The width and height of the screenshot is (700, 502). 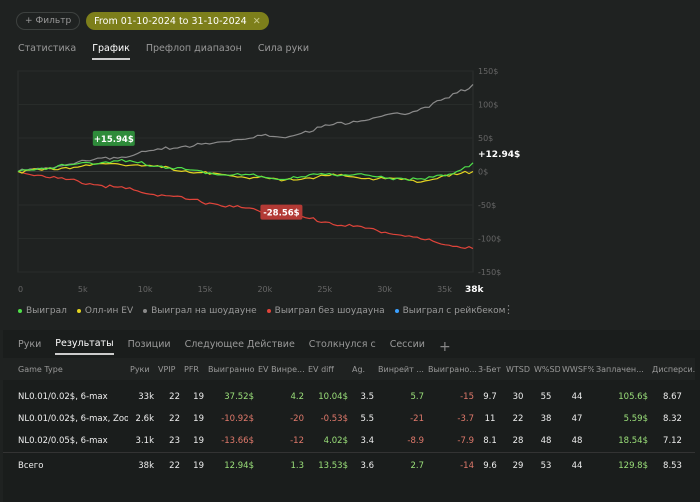 I want to click on table-cell: 18.54$, so click(x=633, y=440).